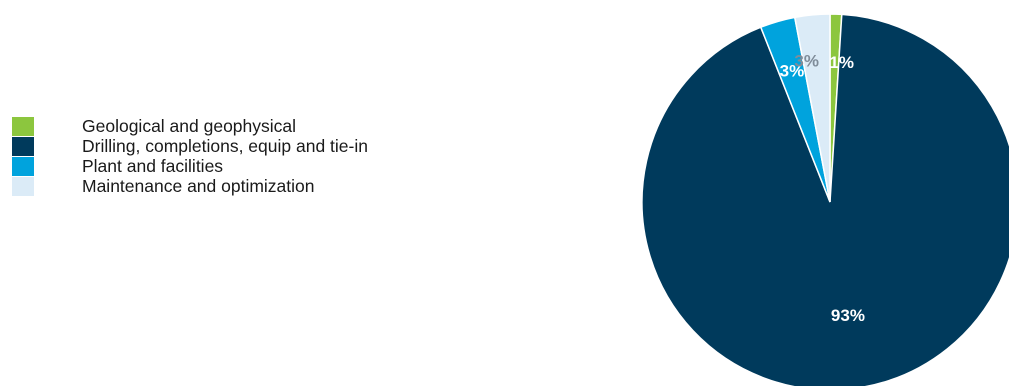  What do you see at coordinates (792, 71) in the screenshot?
I see `pie-label-plant: 3%` at bounding box center [792, 71].